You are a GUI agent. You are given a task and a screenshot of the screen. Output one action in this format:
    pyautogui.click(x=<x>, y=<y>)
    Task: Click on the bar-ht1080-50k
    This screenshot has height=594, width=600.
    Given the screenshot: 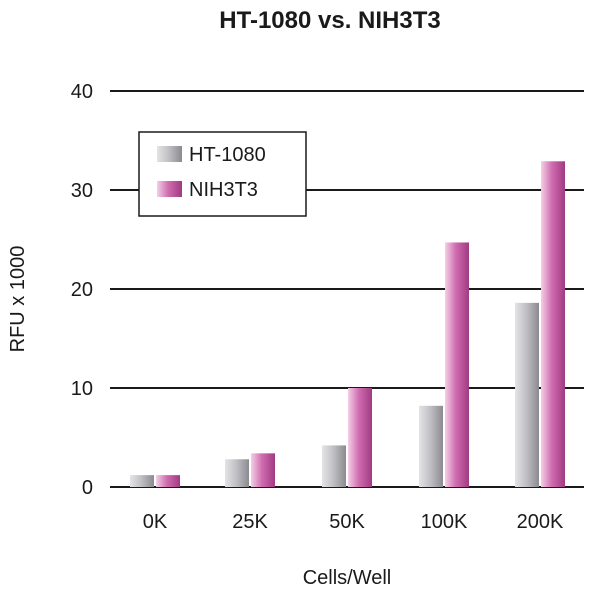 What is the action you would take?
    pyautogui.click(x=334, y=466)
    